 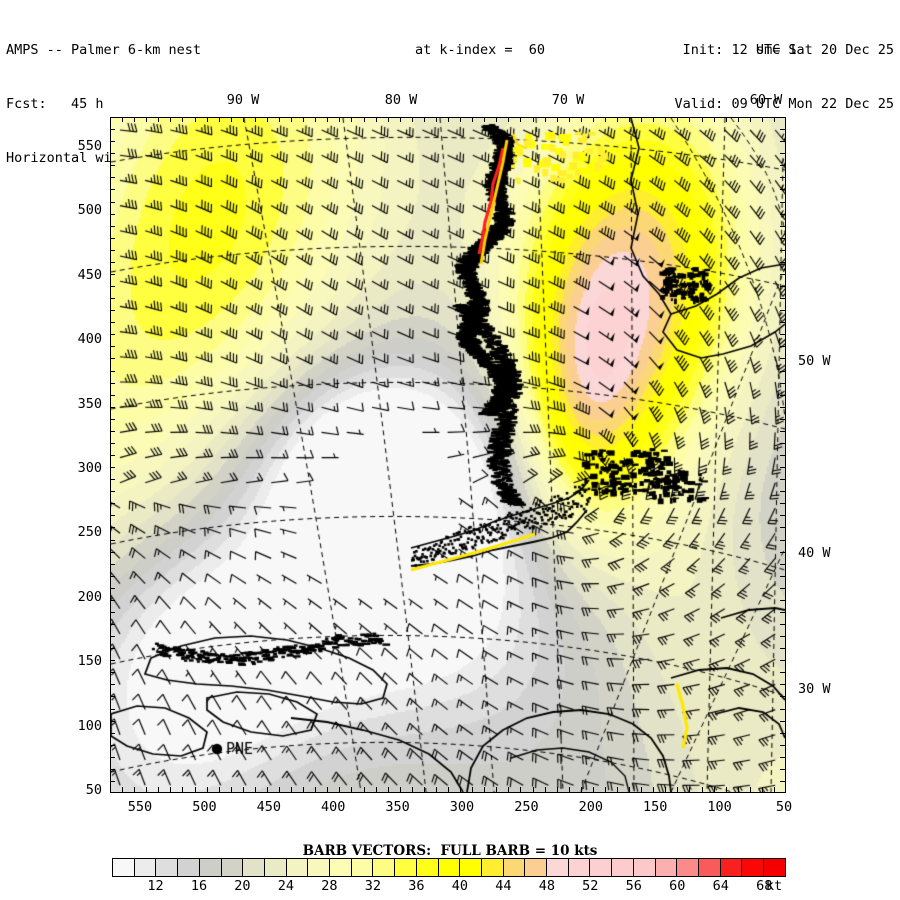 I want to click on colorbar, so click(x=449, y=867).